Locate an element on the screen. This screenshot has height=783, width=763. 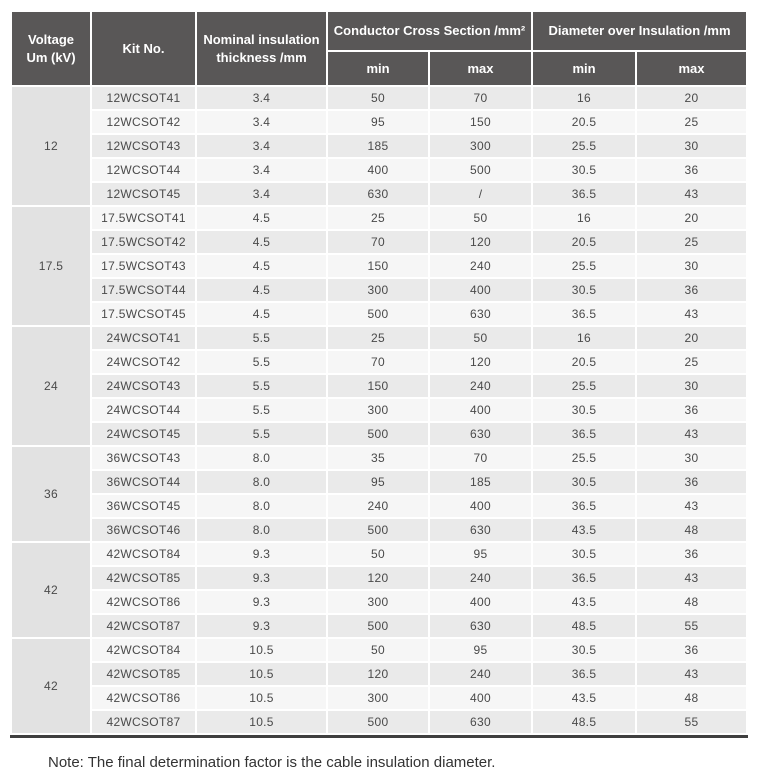
table-row: 24WCSOT42 5.5 70 120 20.5 25 is located at coordinates (379, 362).